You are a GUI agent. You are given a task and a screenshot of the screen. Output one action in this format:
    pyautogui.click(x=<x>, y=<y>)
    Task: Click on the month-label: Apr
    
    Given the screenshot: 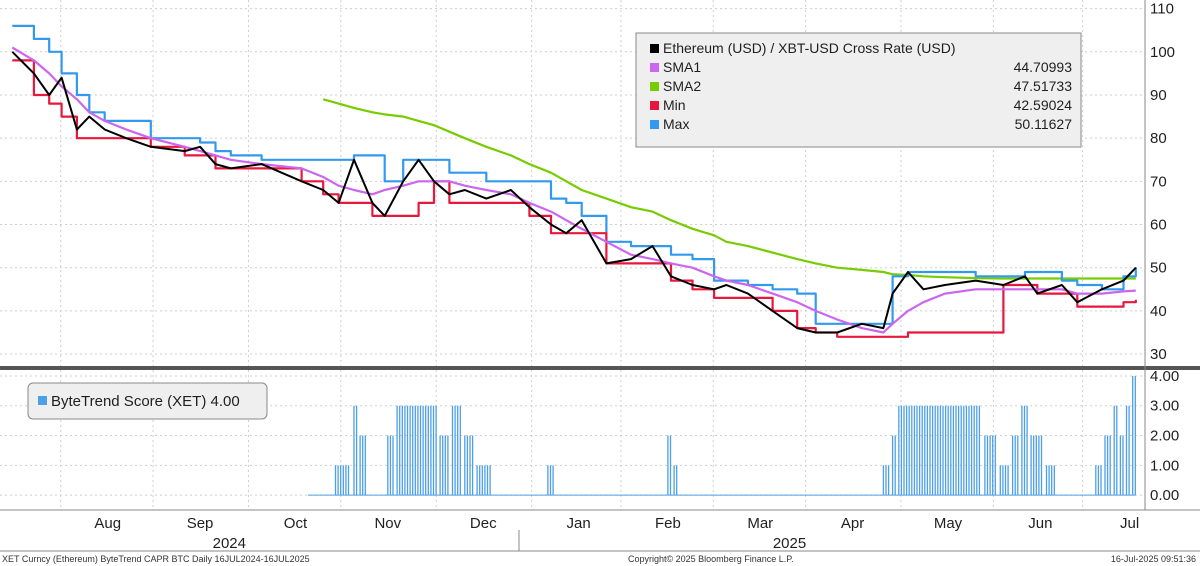 What is the action you would take?
    pyautogui.click(x=852, y=523)
    